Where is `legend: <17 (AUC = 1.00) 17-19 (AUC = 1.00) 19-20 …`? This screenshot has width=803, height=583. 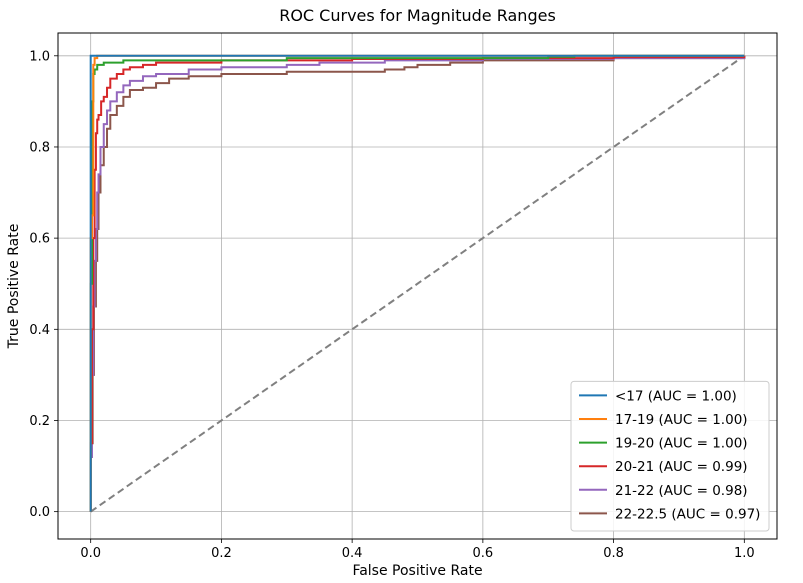 legend: <17 (AUC = 1.00) 17-19 (AUC = 1.00) 19-20 … is located at coordinates (670, 456).